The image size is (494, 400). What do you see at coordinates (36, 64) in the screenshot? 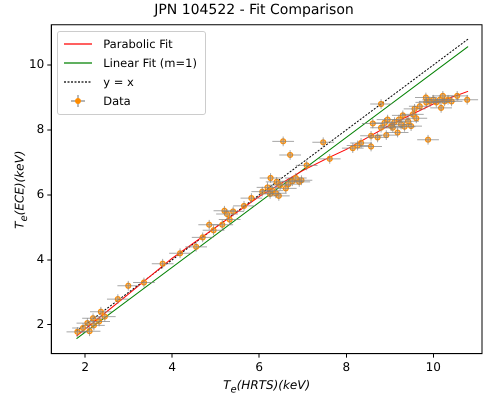
I see `y-tick-label: 10` at bounding box center [36, 64].